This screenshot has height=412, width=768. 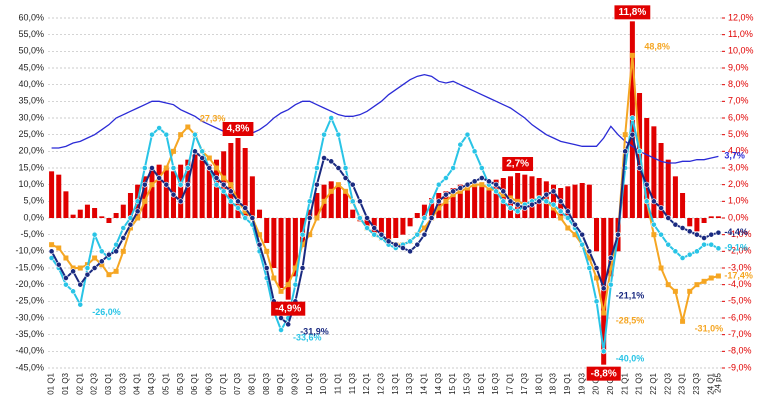 What do you see at coordinates (65, 383) in the screenshot?
I see `x-tick-label: 01 Q3` at bounding box center [65, 383].